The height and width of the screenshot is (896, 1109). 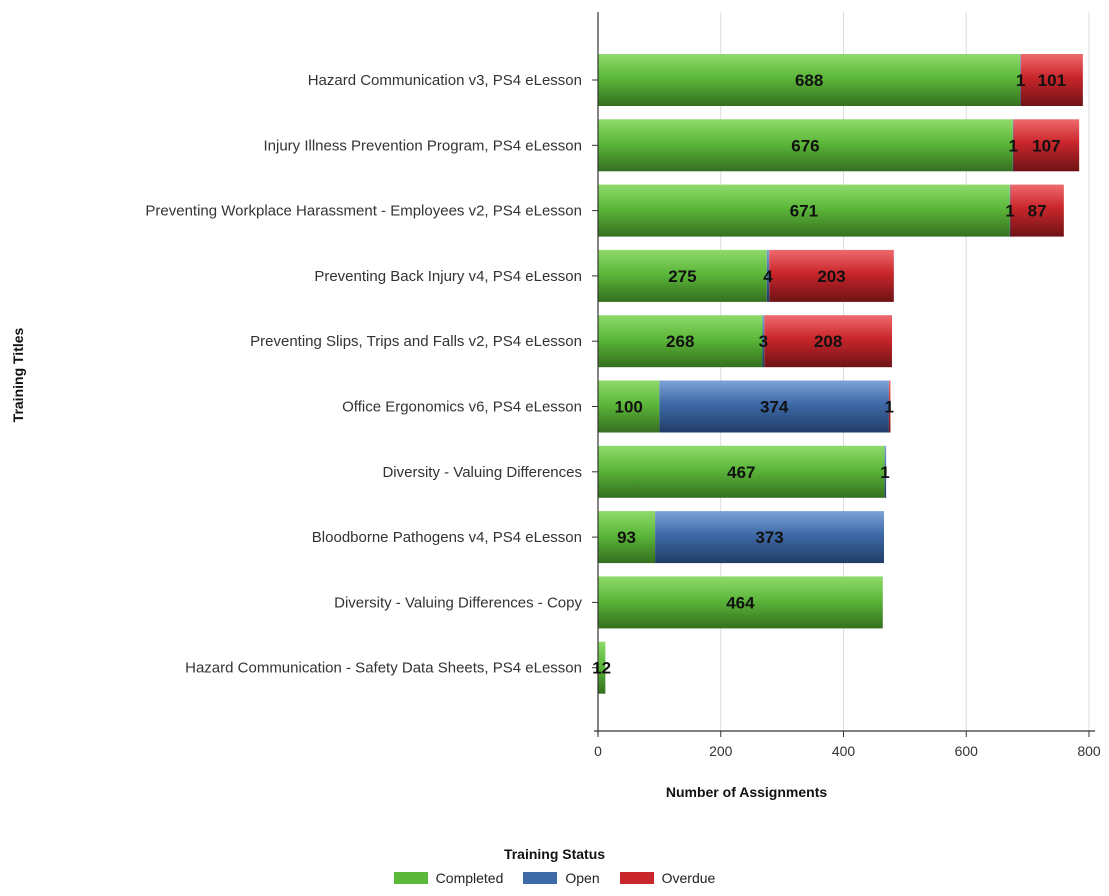 What do you see at coordinates (746, 792) in the screenshot?
I see `x-axis-title: Number of Assignments` at bounding box center [746, 792].